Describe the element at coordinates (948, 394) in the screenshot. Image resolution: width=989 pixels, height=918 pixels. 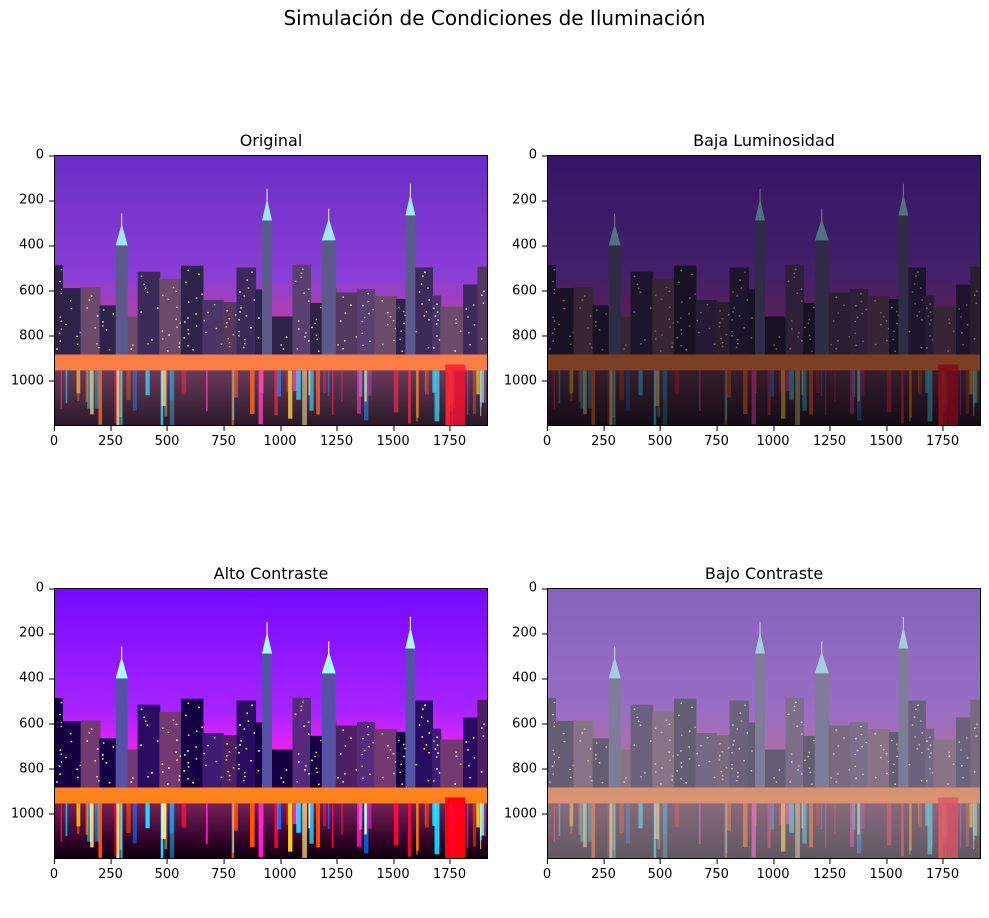
I see `red-reflection` at that location.